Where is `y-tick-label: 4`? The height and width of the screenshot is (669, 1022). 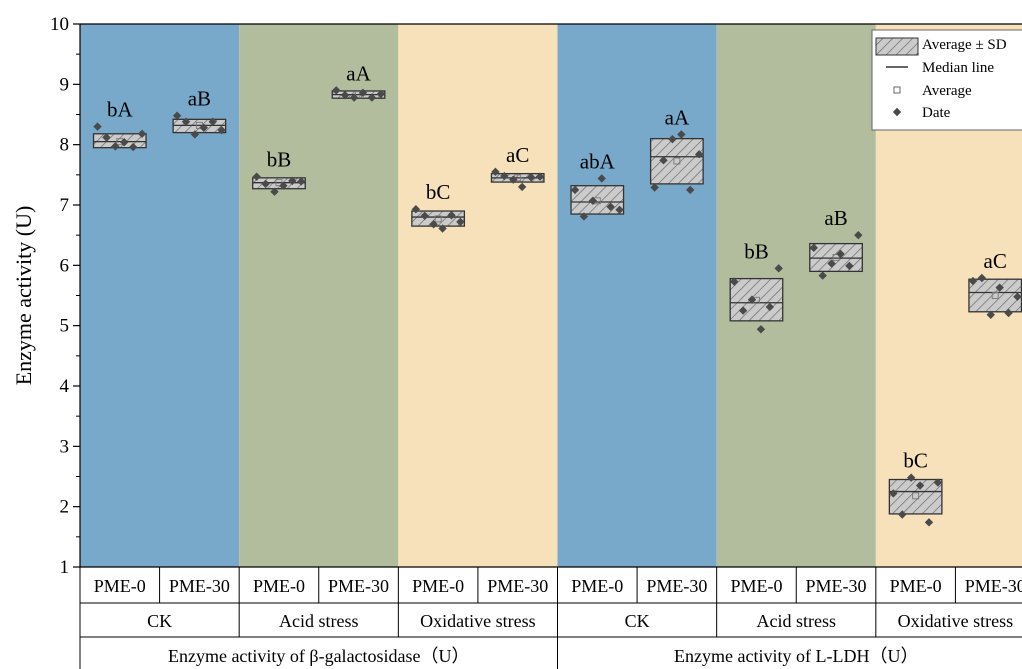
y-tick-label: 4 is located at coordinates (65, 386).